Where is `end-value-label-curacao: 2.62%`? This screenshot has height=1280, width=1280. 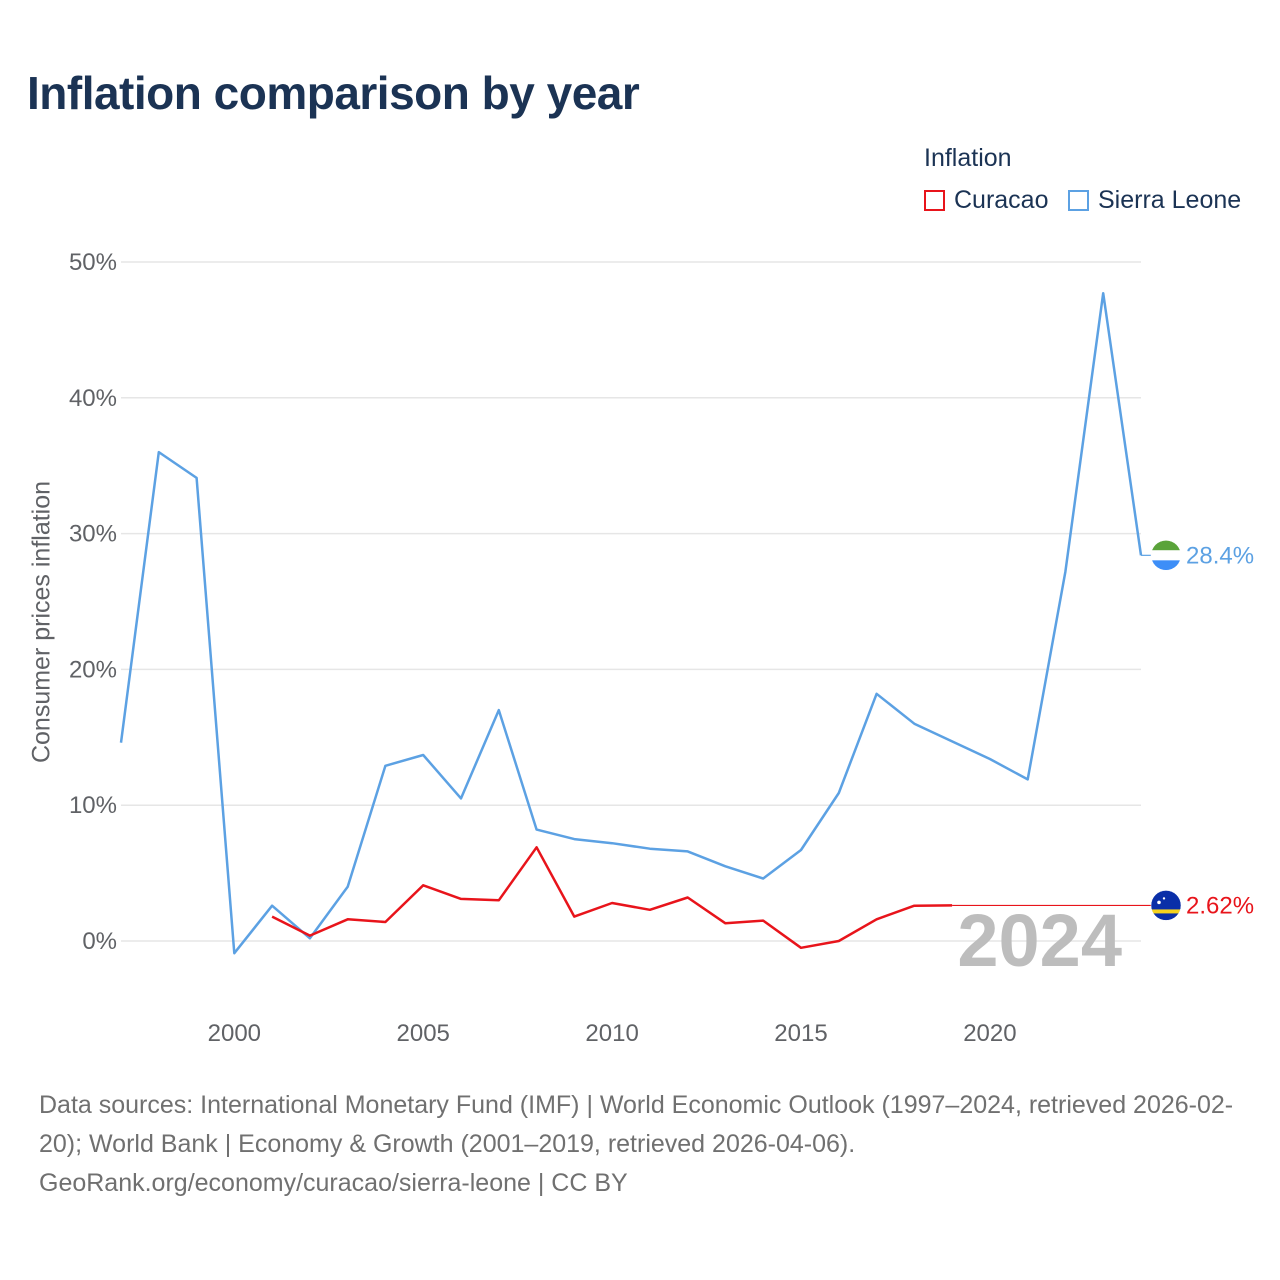
end-value-label-curacao: 2.62% is located at coordinates (1220, 905).